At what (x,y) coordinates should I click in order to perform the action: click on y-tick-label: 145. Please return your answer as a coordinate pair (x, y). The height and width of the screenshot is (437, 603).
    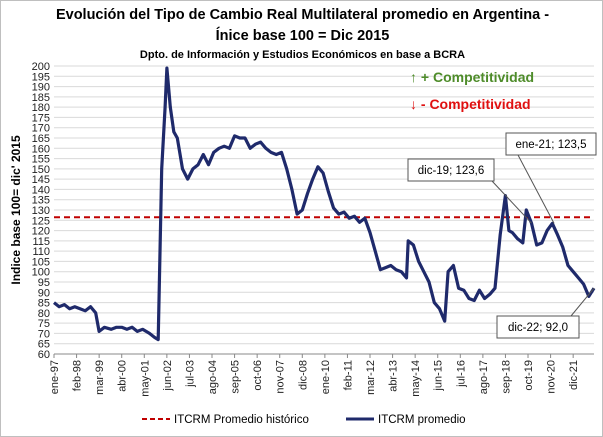
    Looking at the image, I should click on (41, 180).